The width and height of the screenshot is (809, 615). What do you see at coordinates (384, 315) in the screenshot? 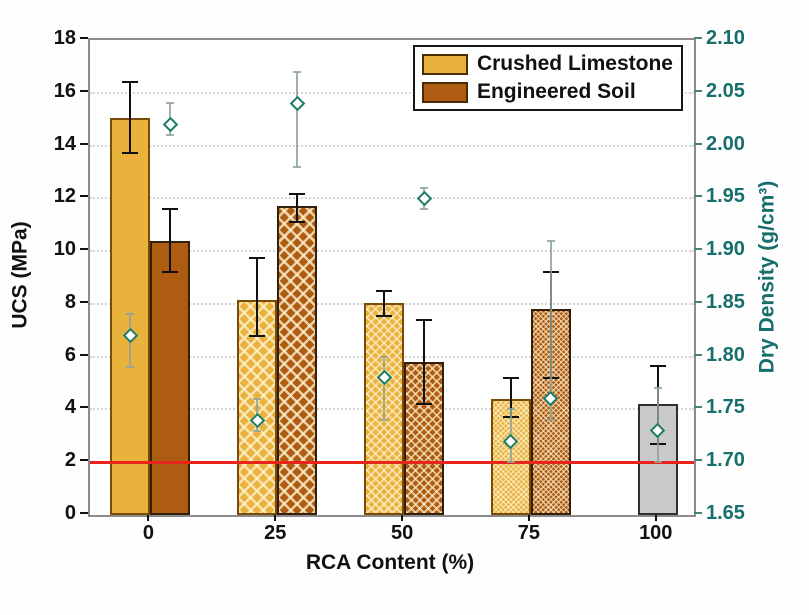
I see `error-cap-bottom-50-cl` at bounding box center [384, 315].